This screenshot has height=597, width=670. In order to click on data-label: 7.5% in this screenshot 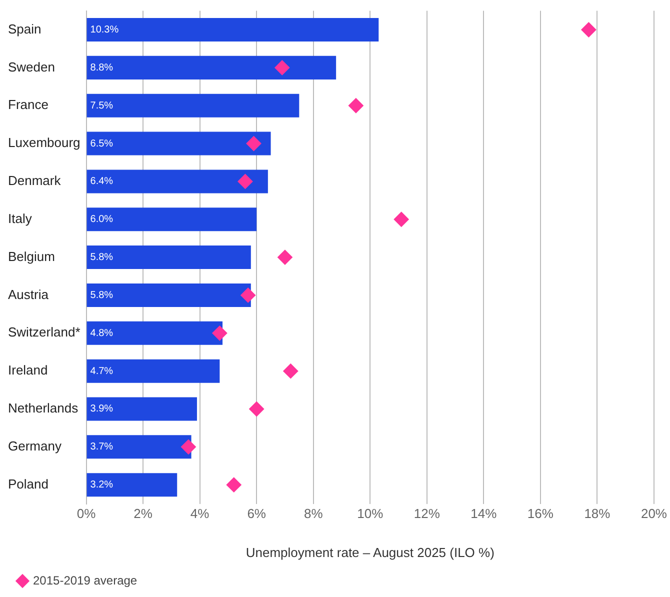, I will do `click(102, 106)`.